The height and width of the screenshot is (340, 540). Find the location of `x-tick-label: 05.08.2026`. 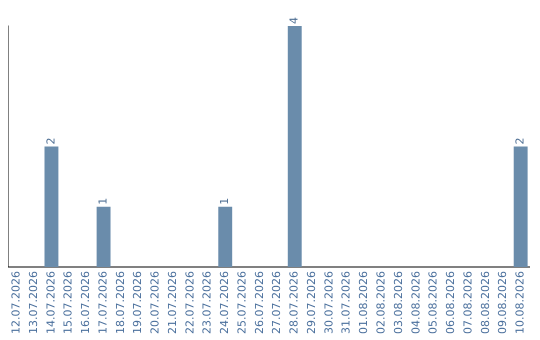

x-tick-label: 05.08.2026 is located at coordinates (433, 302).